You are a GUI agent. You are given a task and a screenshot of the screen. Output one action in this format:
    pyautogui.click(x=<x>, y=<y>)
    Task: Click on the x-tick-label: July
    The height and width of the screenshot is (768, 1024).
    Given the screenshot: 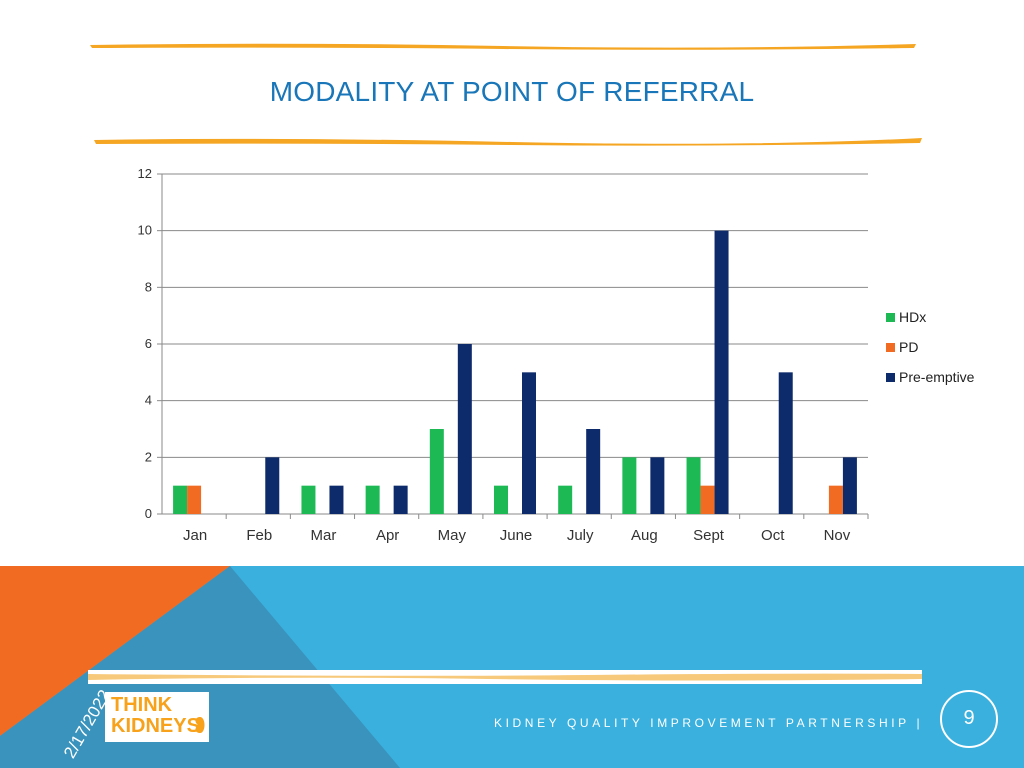 What is the action you would take?
    pyautogui.click(x=580, y=535)
    